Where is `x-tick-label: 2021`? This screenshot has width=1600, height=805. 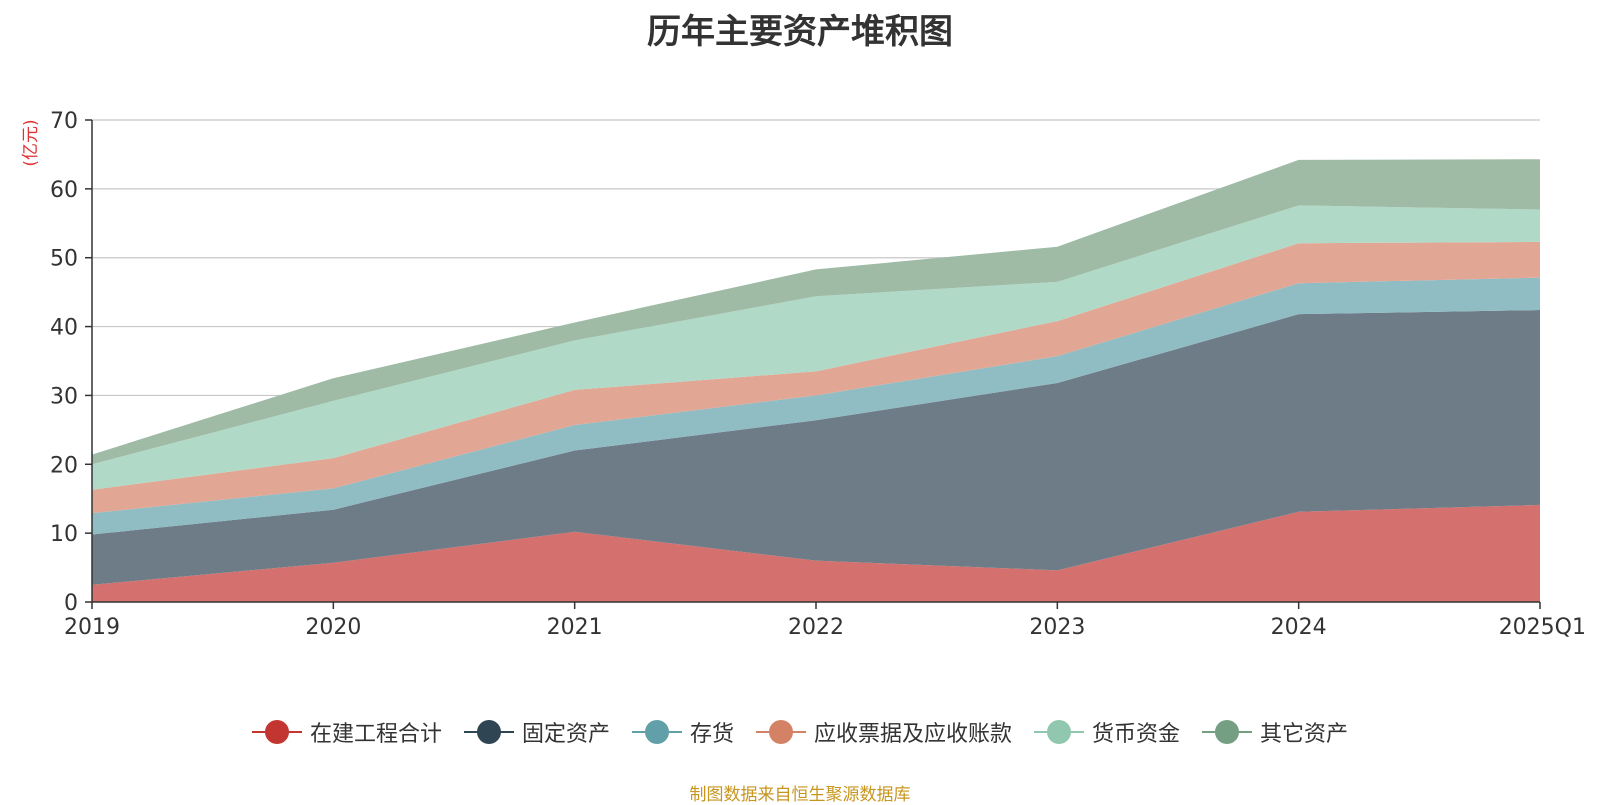 x-tick-label: 2021 is located at coordinates (575, 627).